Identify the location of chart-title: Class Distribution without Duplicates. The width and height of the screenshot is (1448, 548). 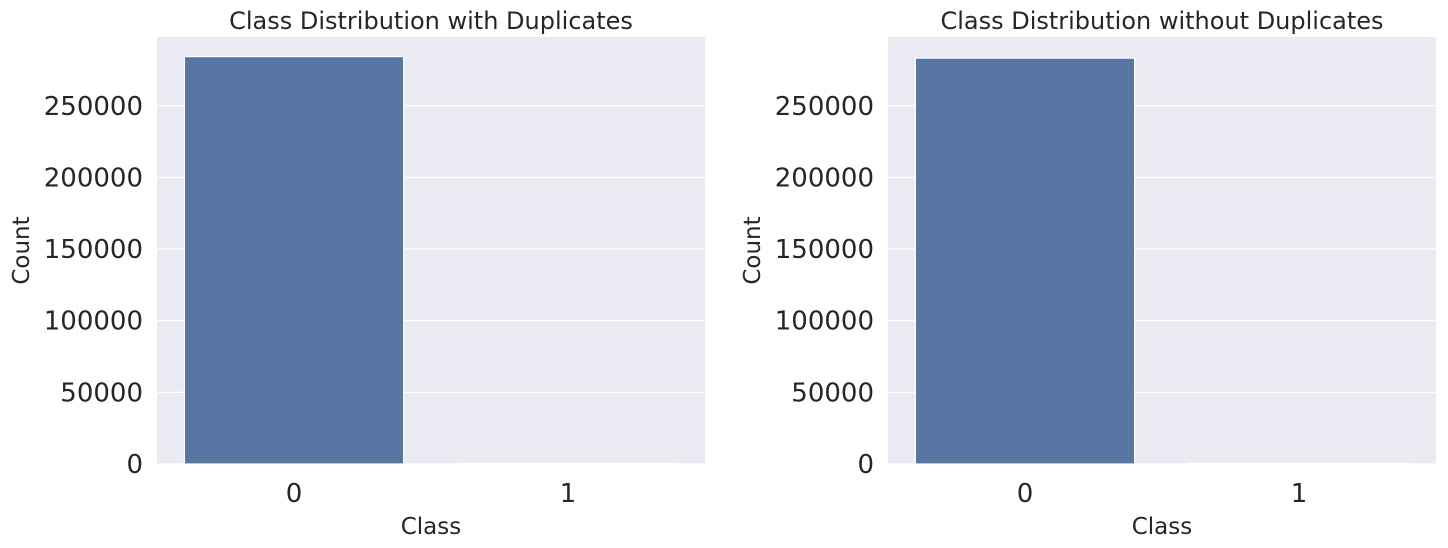
(1161, 21).